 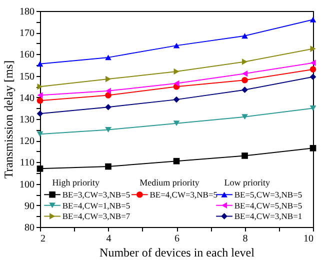 What do you see at coordinates (177, 239) in the screenshot?
I see `x-tick-label: 6` at bounding box center [177, 239].